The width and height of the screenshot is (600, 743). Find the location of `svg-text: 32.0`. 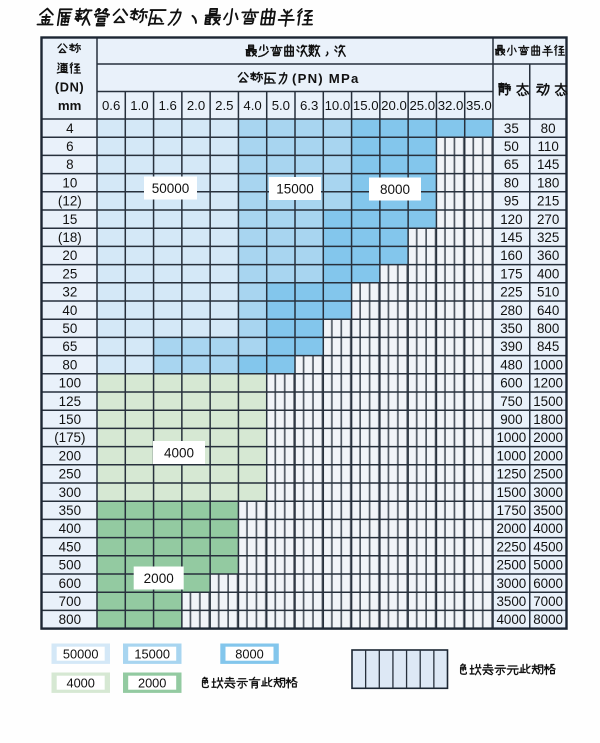

svg-text: 32.0 is located at coordinates (451, 105).